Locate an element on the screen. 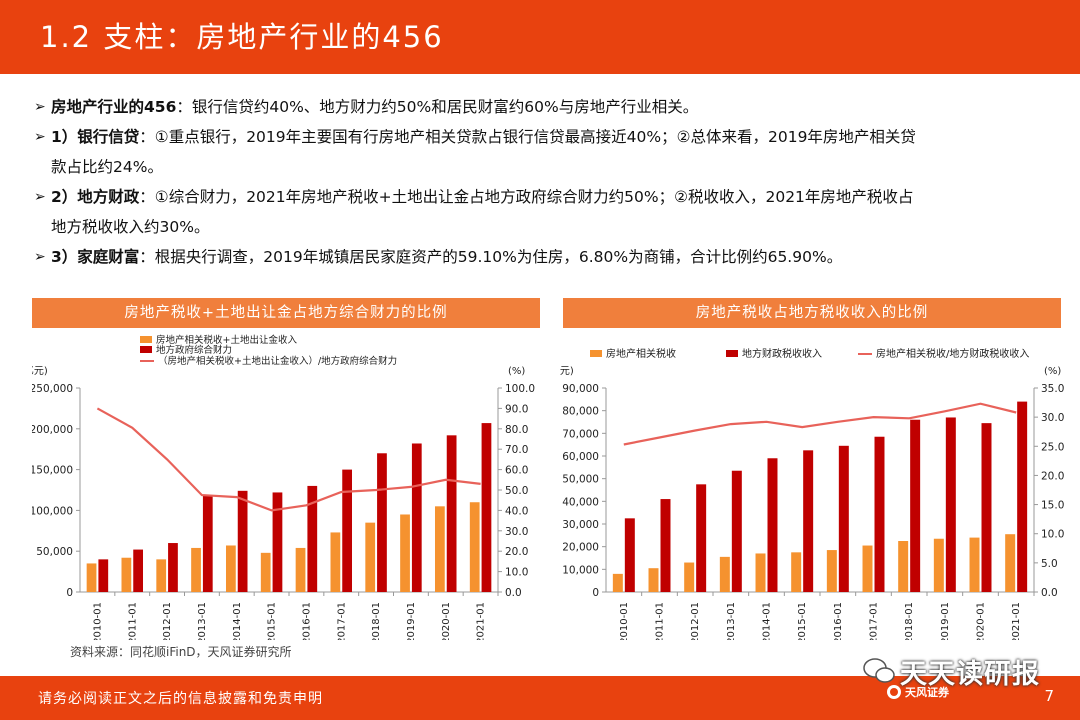  y-tick-label-right: 90.0 is located at coordinates (516, 409).